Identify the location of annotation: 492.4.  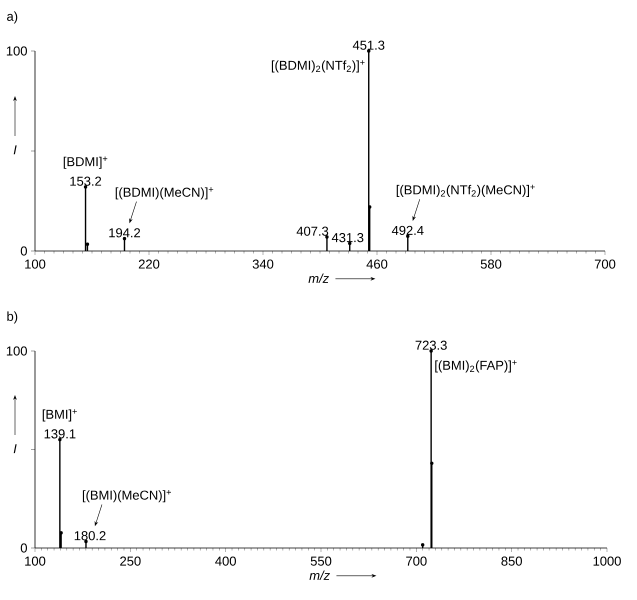
(408, 230).